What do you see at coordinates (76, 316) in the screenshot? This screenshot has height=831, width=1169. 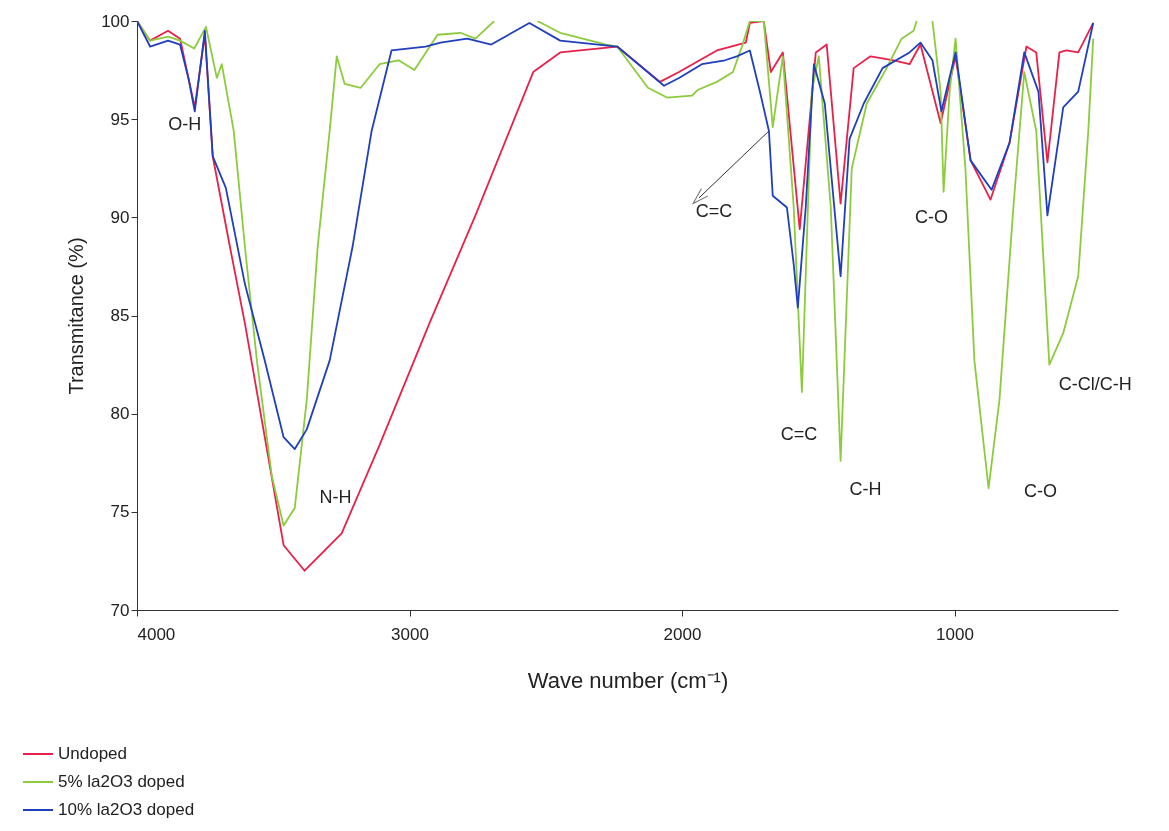 I see `y-axis-title: Transmitance (%)` at bounding box center [76, 316].